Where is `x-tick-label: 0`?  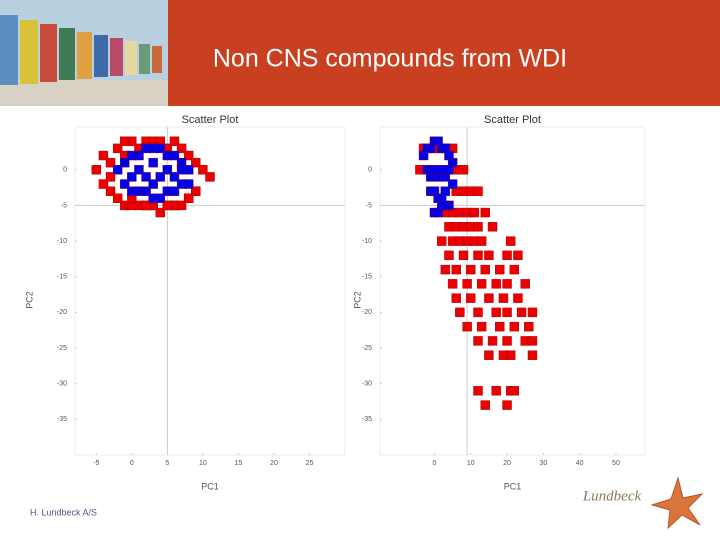
x-tick-label: 0 is located at coordinates (434, 463).